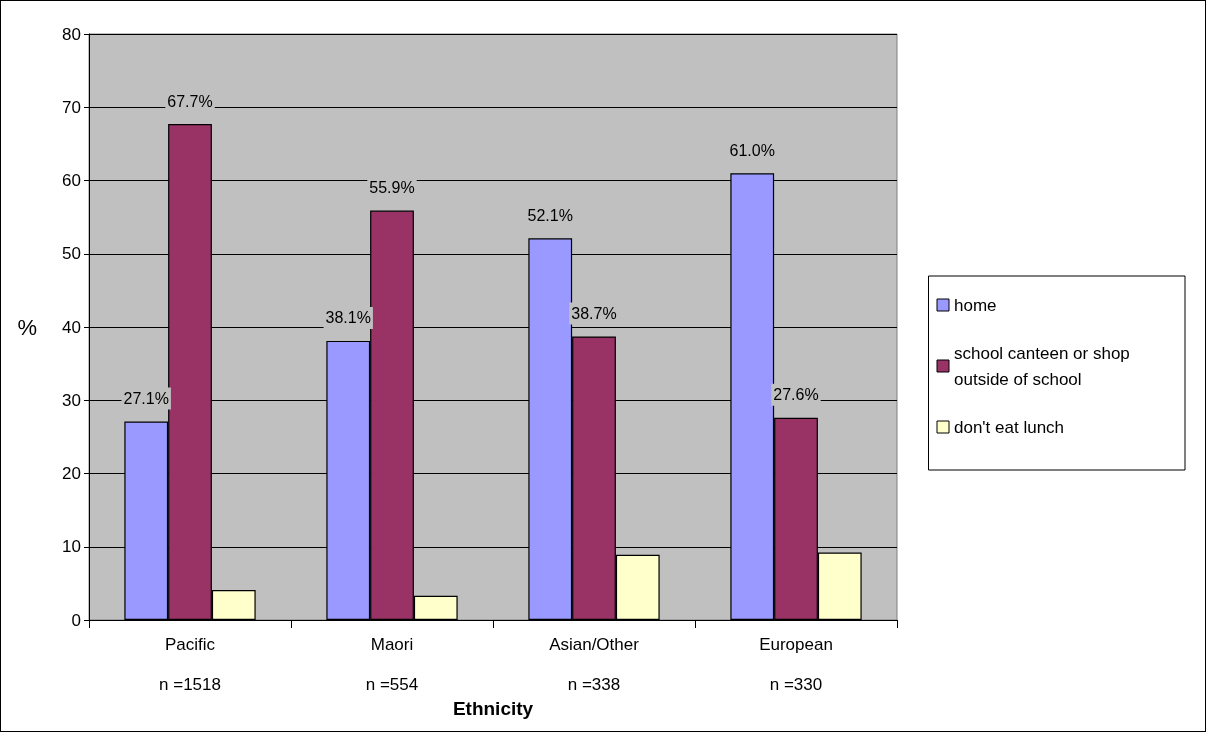 This screenshot has width=1206, height=732. Describe the element at coordinates (796, 664) in the screenshot. I see `category-label: European n =330` at that location.